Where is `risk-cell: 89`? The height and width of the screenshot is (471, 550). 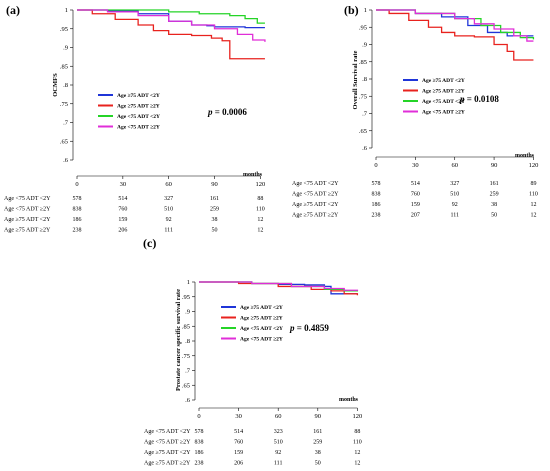 risk-cell: 89 is located at coordinates (533, 184).